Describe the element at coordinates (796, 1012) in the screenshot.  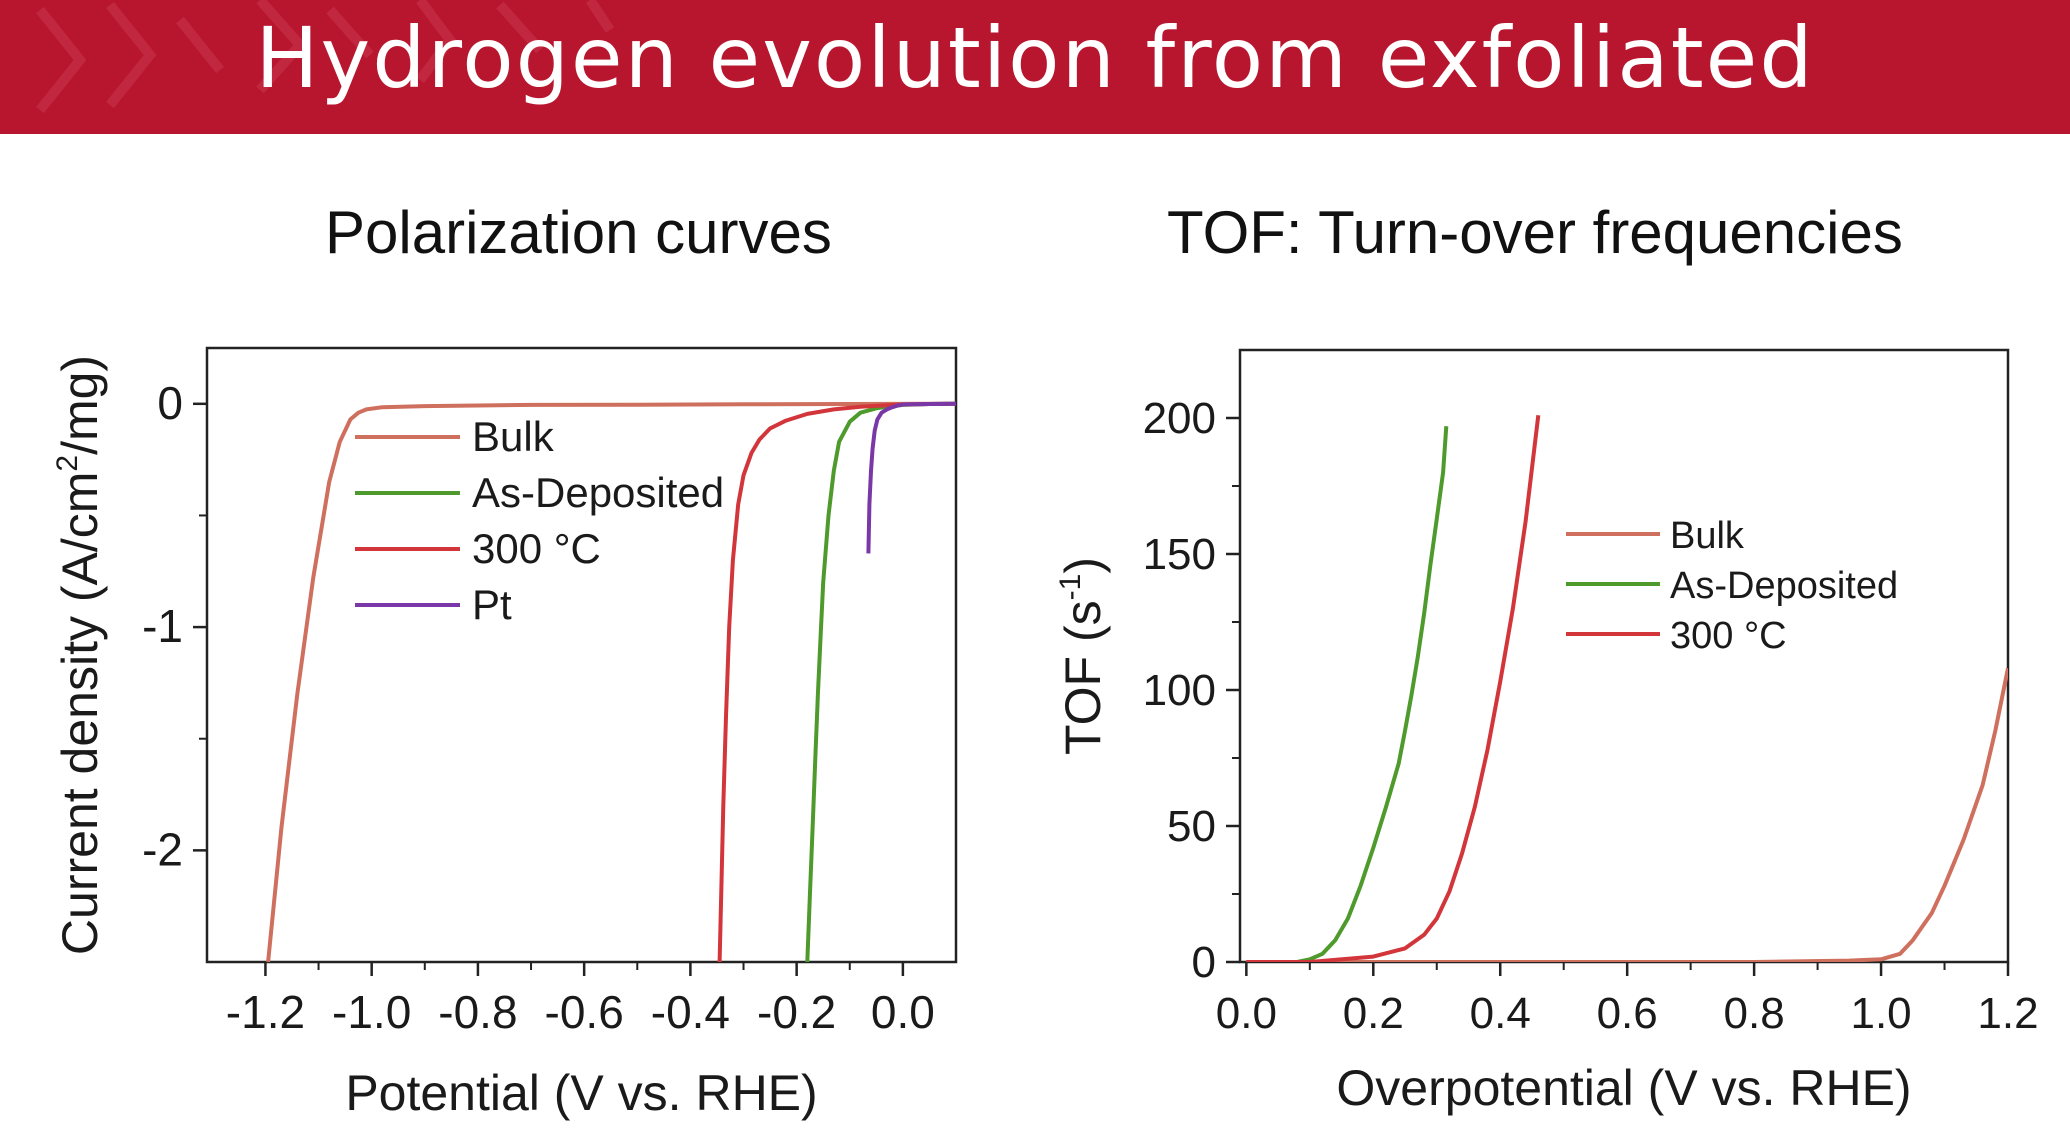
I see `polarization-x-tick-label: -0.2` at that location.